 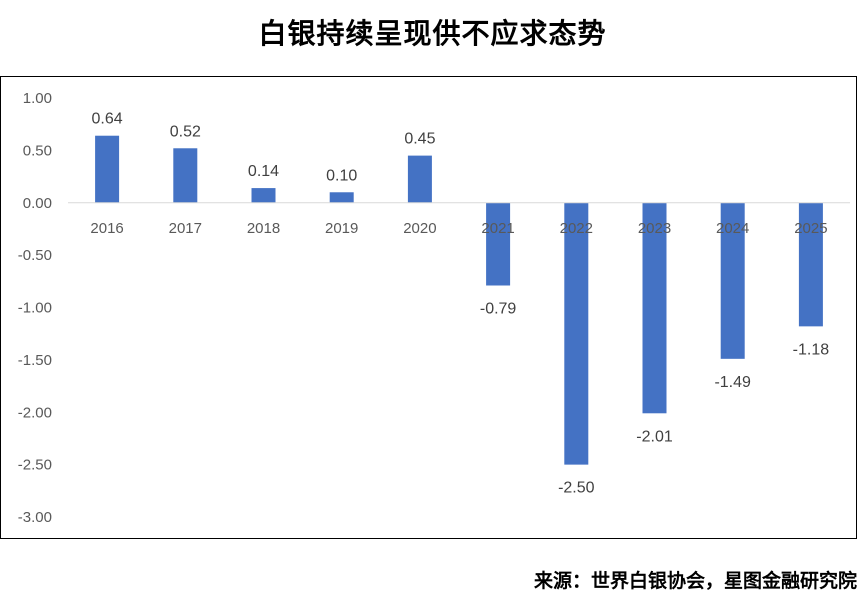 I want to click on x-tick-label: 2020, so click(x=419, y=228).